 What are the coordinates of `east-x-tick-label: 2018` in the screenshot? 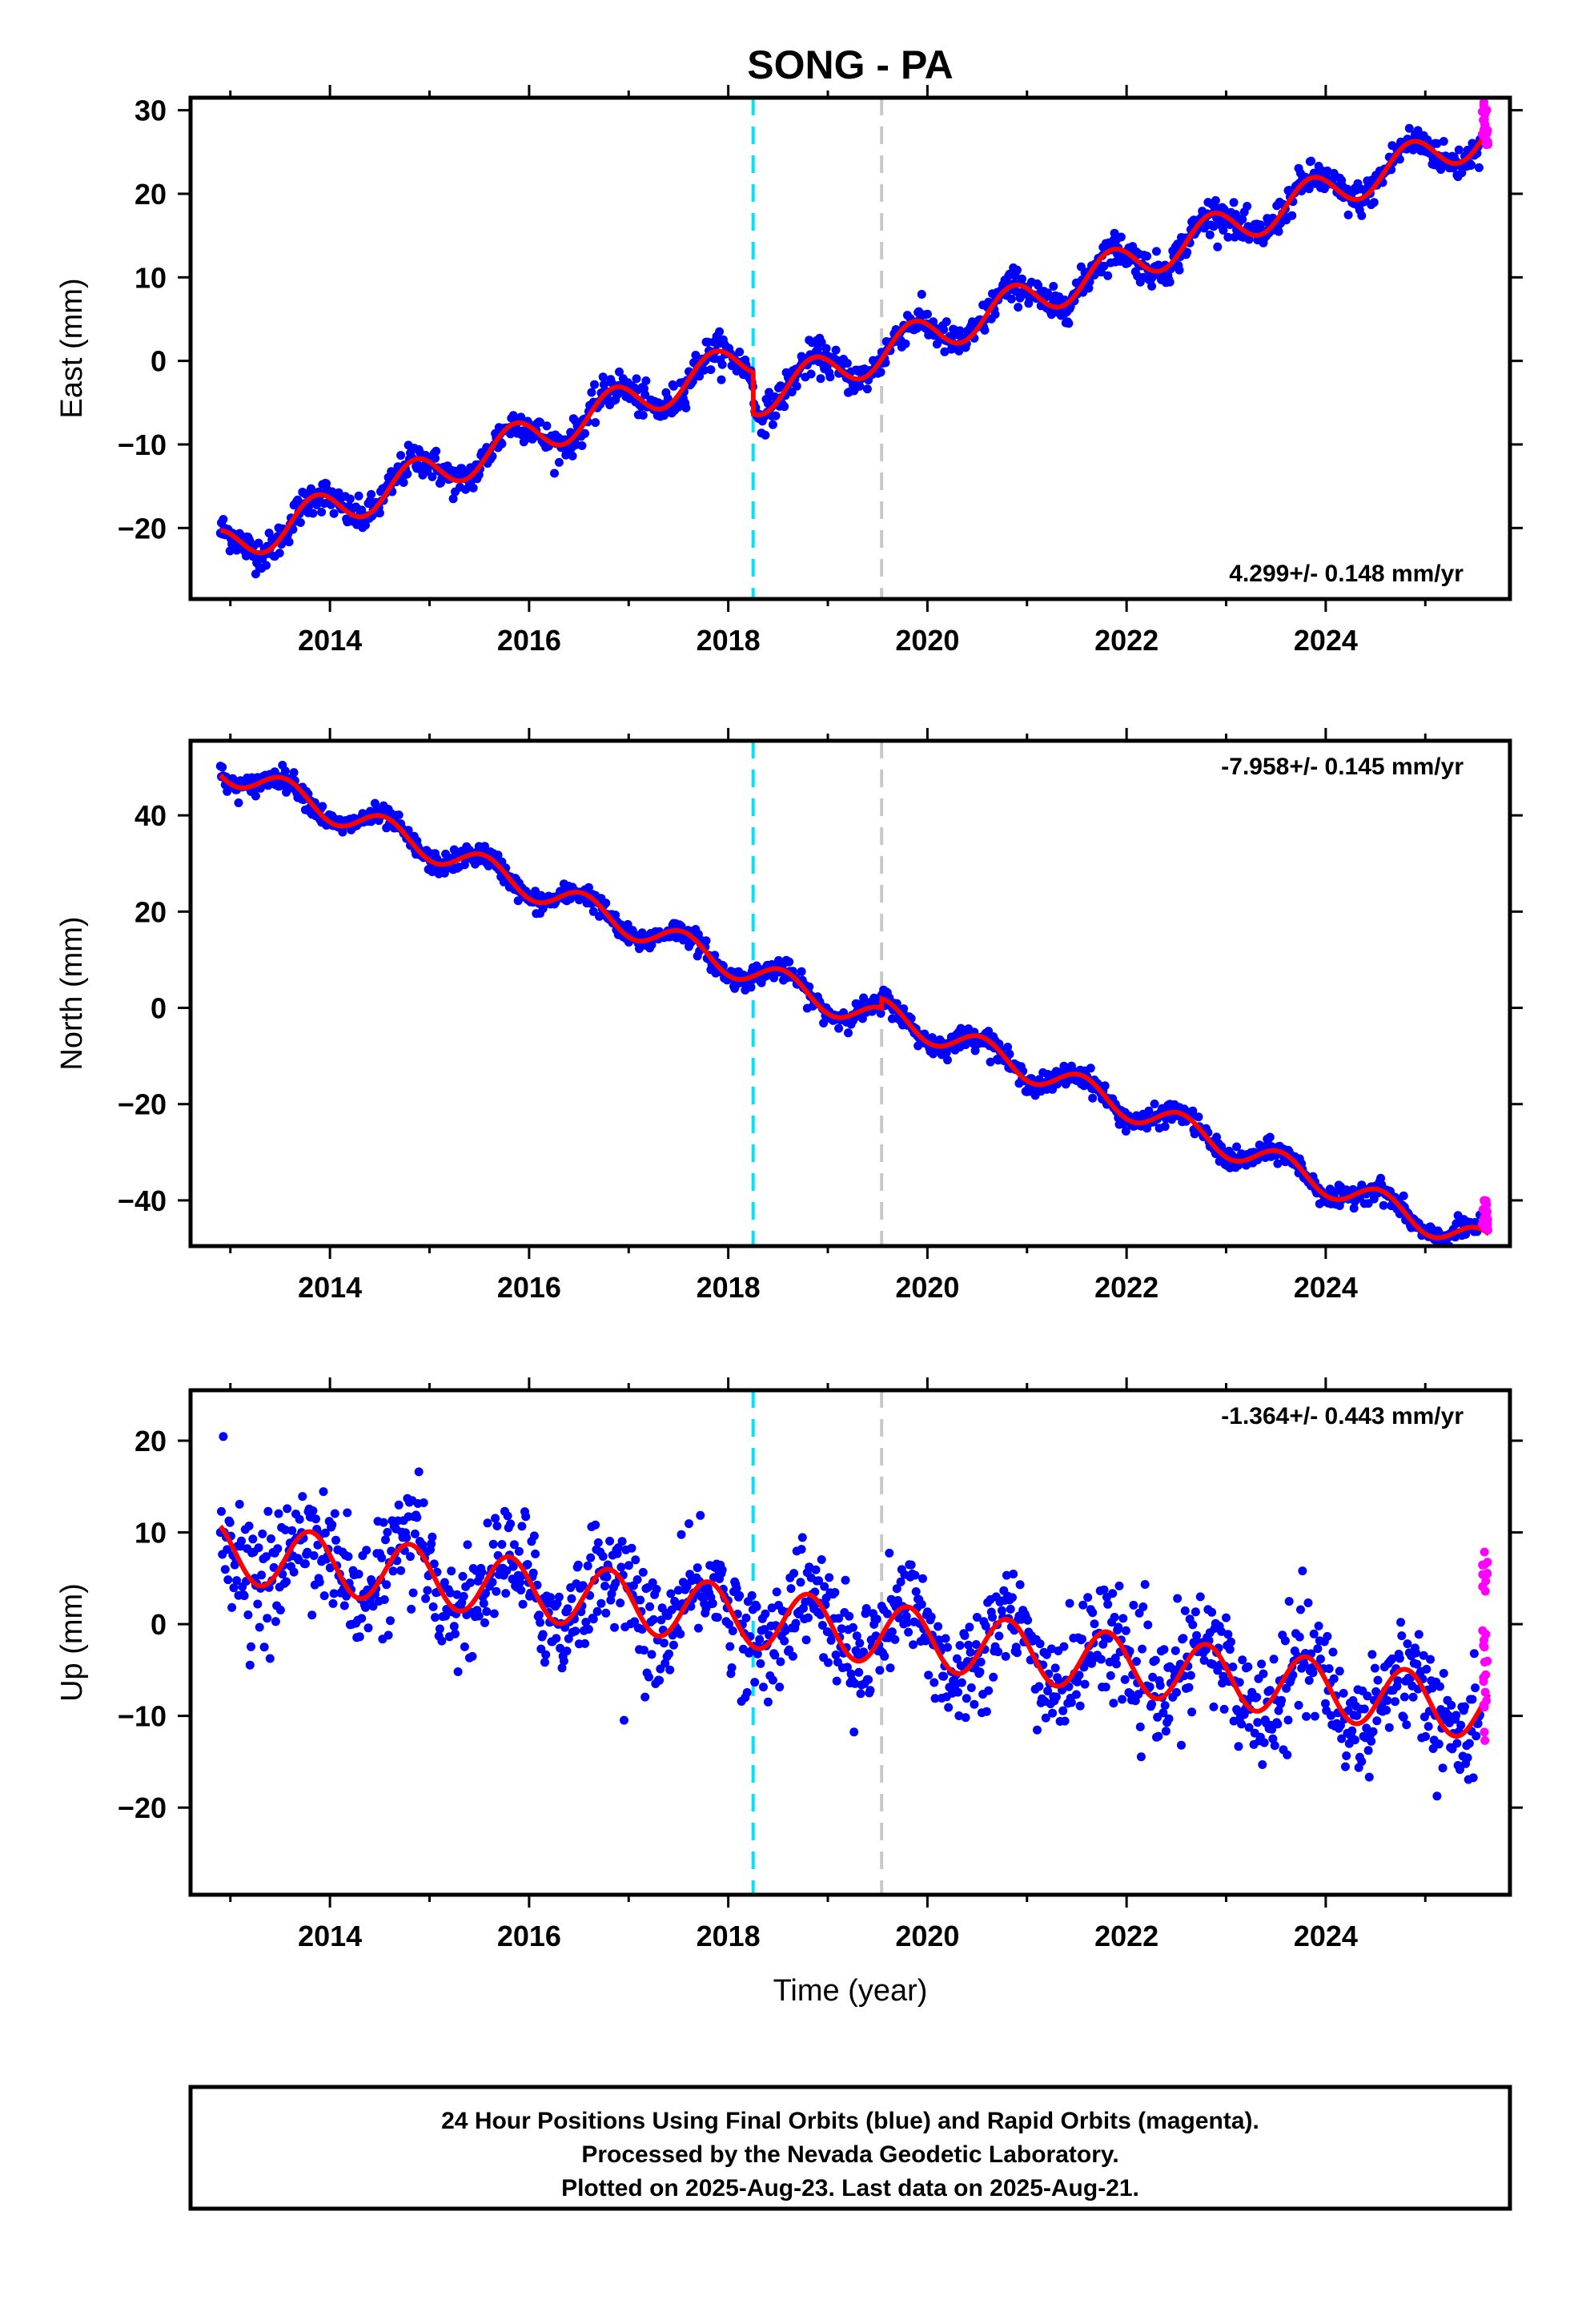 It's located at (729, 640).